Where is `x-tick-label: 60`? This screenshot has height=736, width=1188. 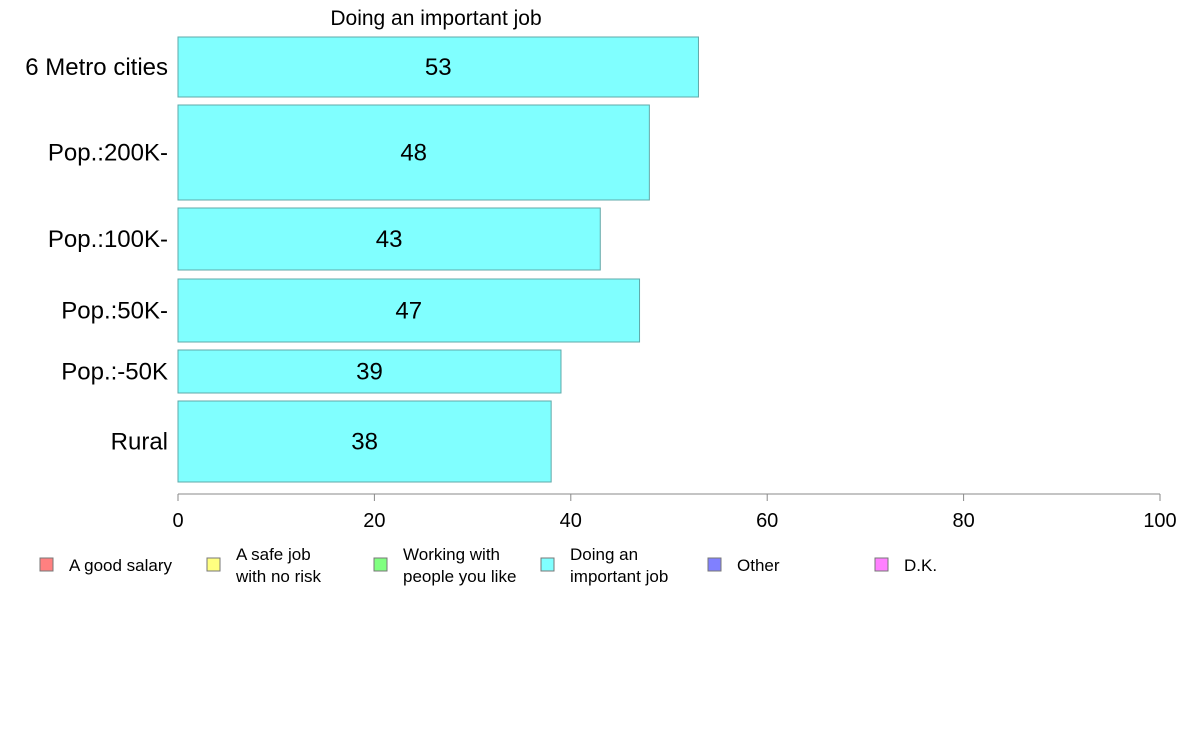 x-tick-label: 60 is located at coordinates (767, 521).